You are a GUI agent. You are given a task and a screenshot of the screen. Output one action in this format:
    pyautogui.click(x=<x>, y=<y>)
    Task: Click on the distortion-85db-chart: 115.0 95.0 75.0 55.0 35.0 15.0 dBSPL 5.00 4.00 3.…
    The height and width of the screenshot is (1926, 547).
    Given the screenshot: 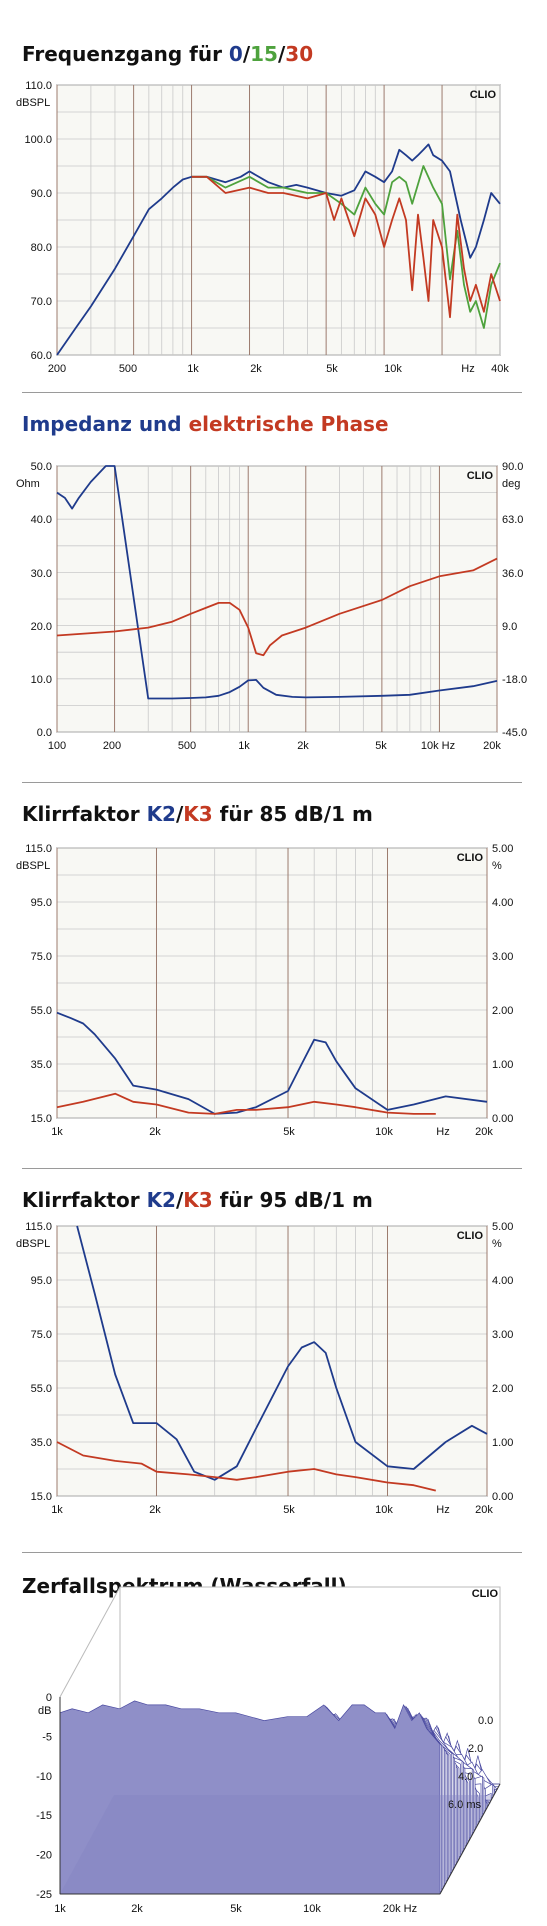 What is the action you would take?
    pyautogui.click(x=264, y=990)
    